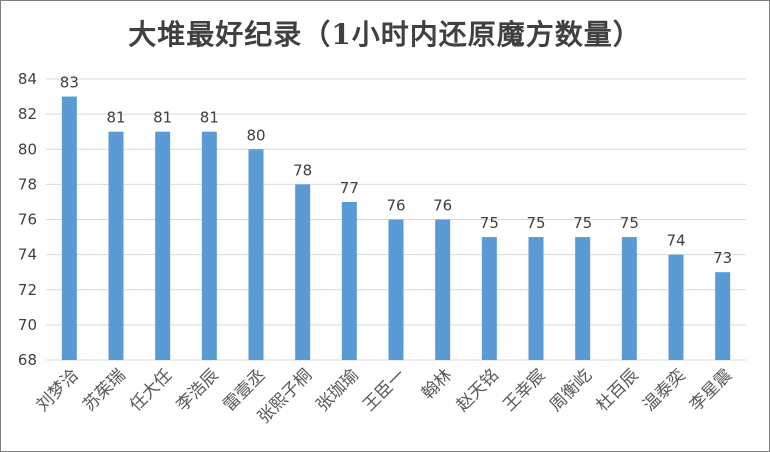  I want to click on y-tick-label: 84, so click(27, 79).